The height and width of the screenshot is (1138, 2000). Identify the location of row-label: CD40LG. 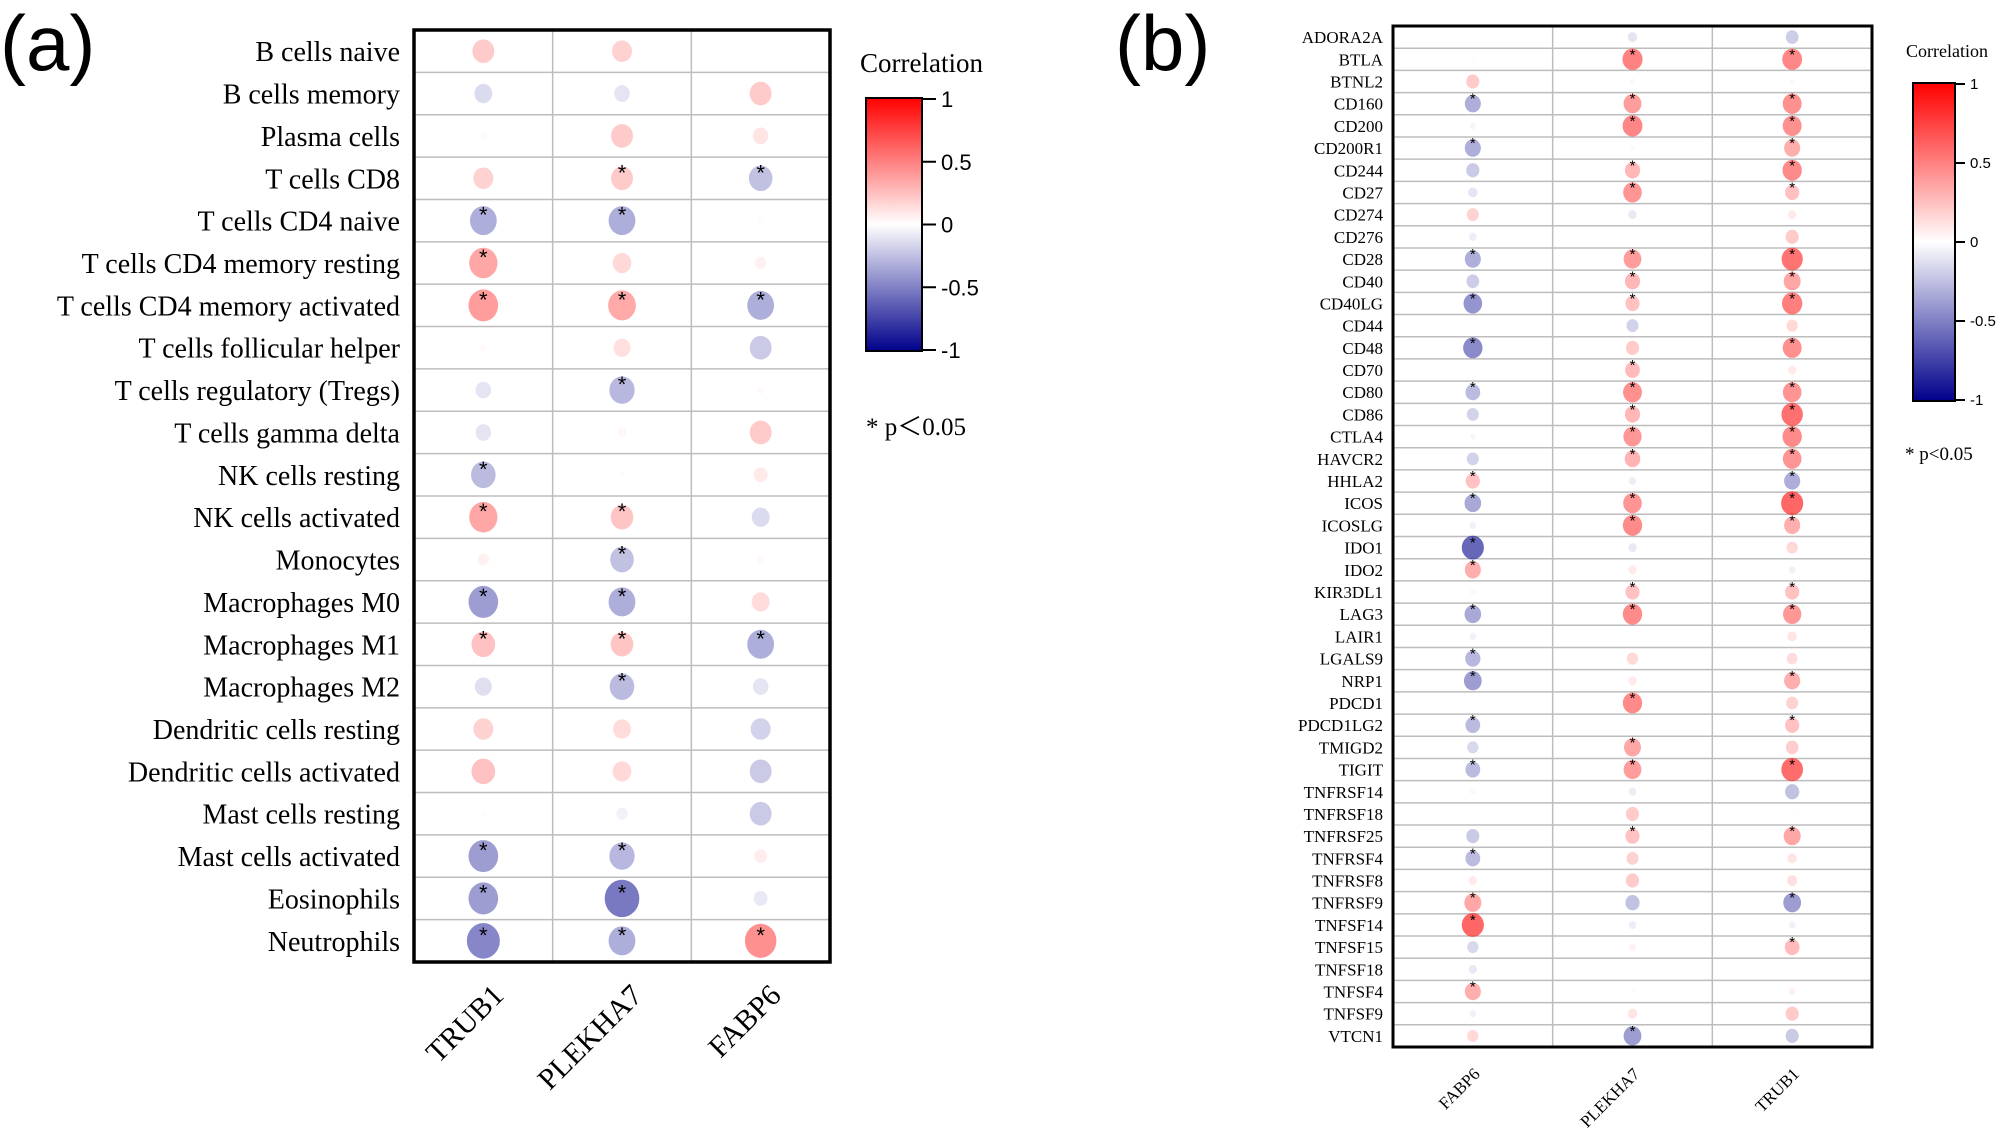
(1351, 303).